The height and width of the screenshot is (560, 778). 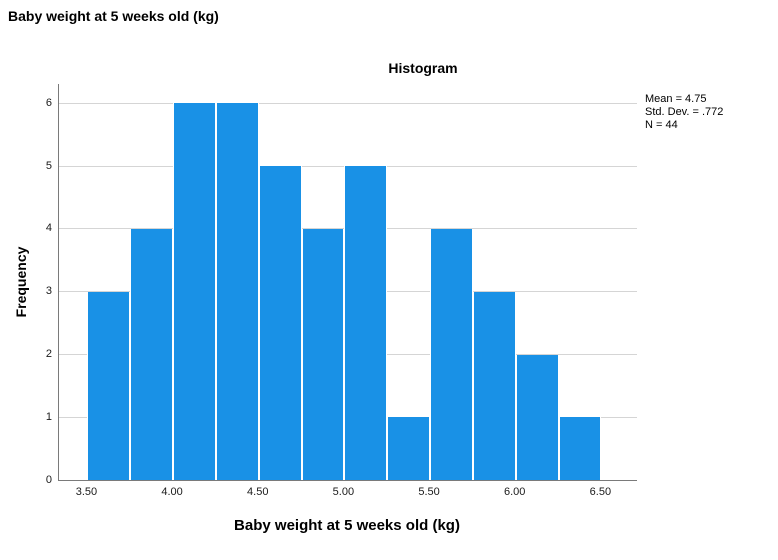 I want to click on chart-title: Histogram, so click(x=423, y=68).